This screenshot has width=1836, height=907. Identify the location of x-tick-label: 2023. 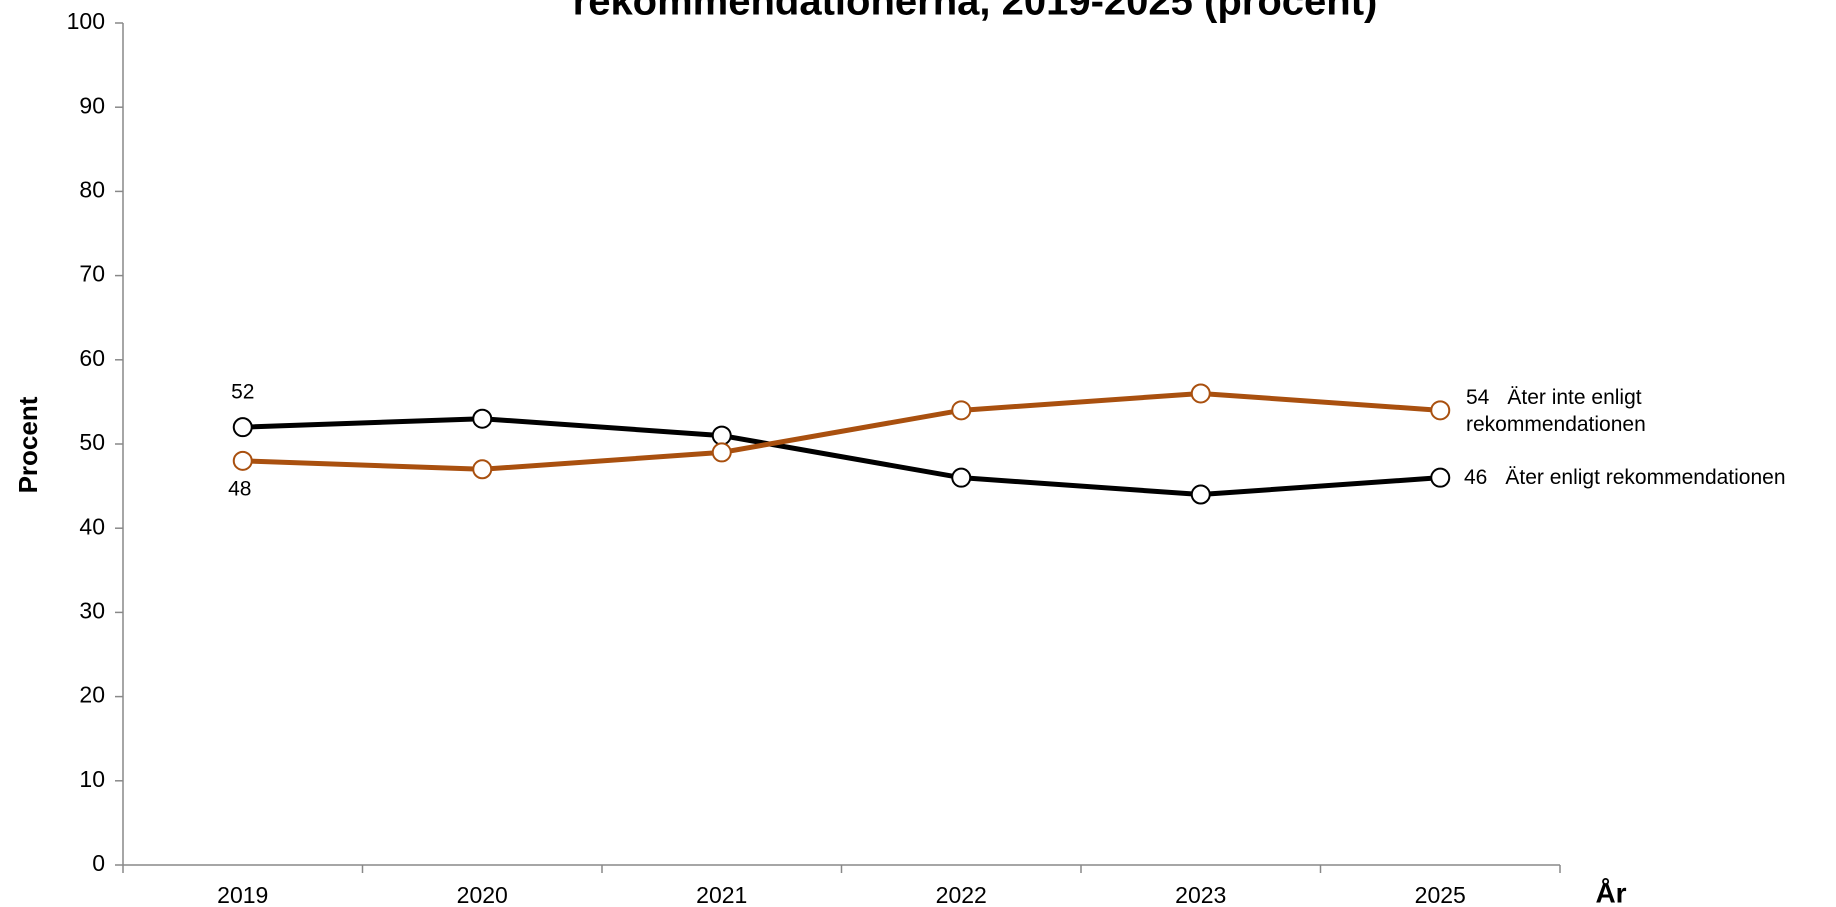
(1200, 894).